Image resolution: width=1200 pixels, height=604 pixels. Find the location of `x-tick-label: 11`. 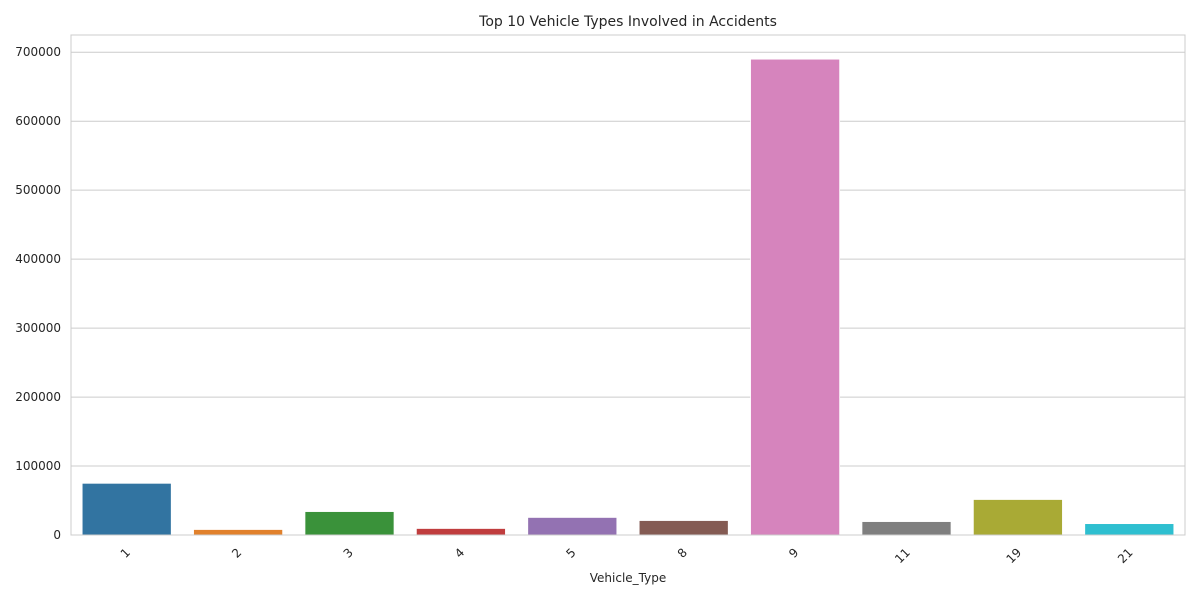

x-tick-label: 11 is located at coordinates (902, 555).